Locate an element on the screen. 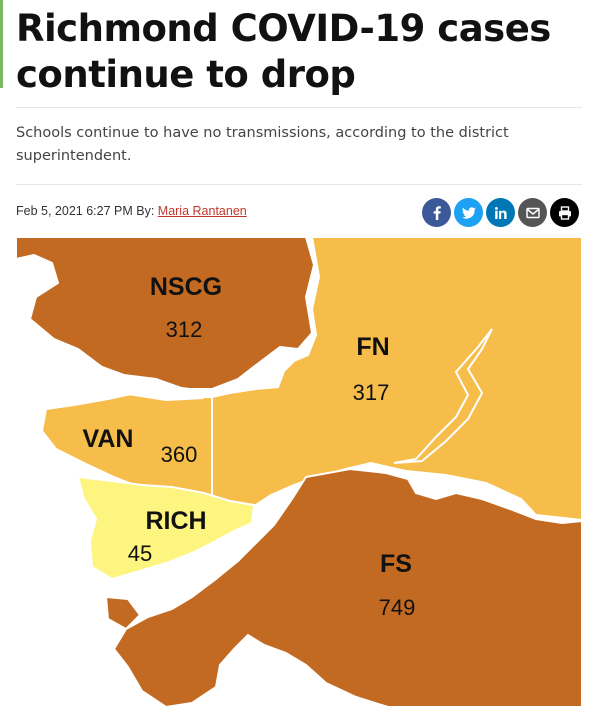 The width and height of the screenshot is (595, 719). print-icon is located at coordinates (564, 212).